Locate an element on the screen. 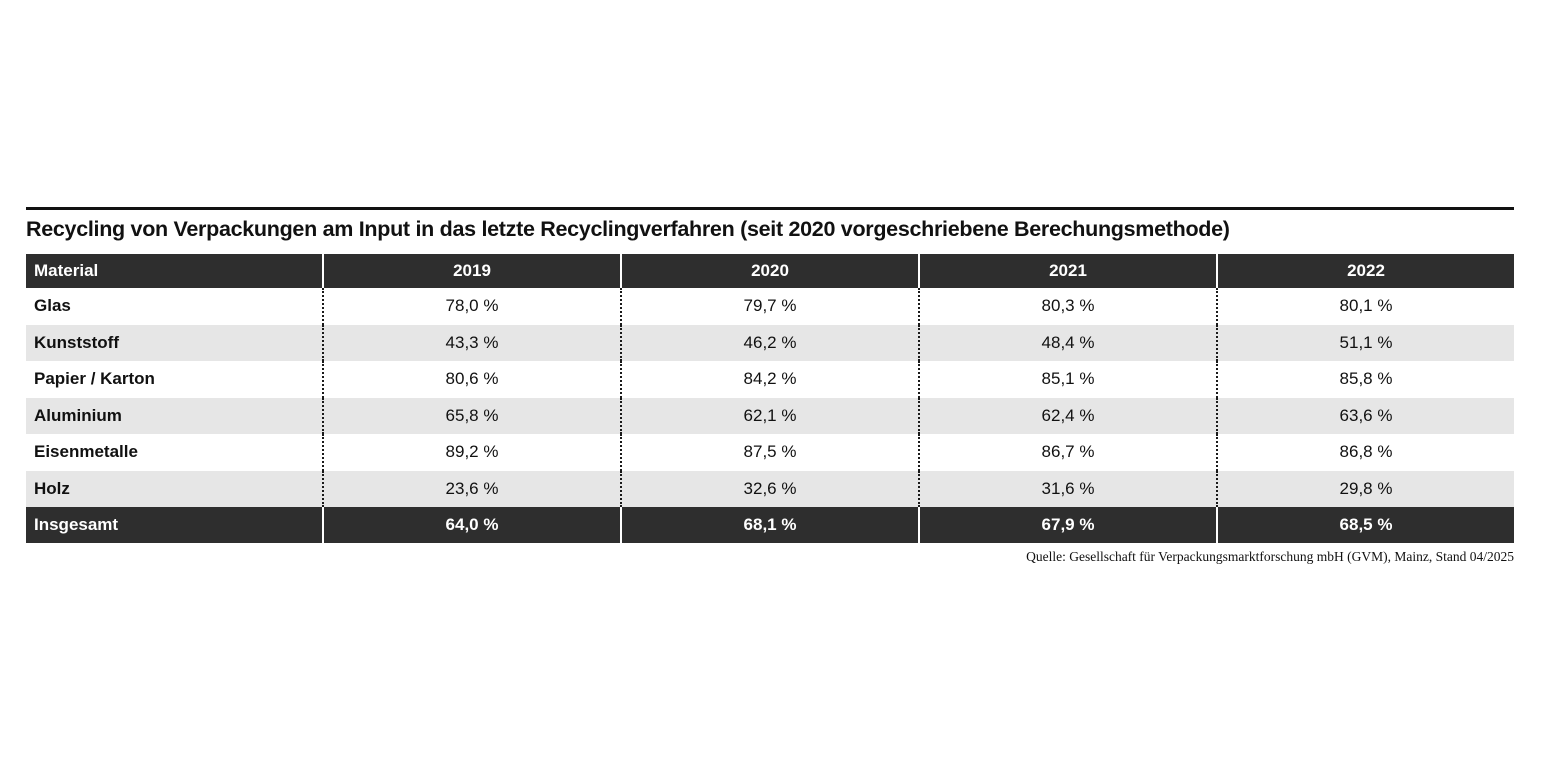 The width and height of the screenshot is (1545, 775). header-2021: 2021 is located at coordinates (1067, 271).